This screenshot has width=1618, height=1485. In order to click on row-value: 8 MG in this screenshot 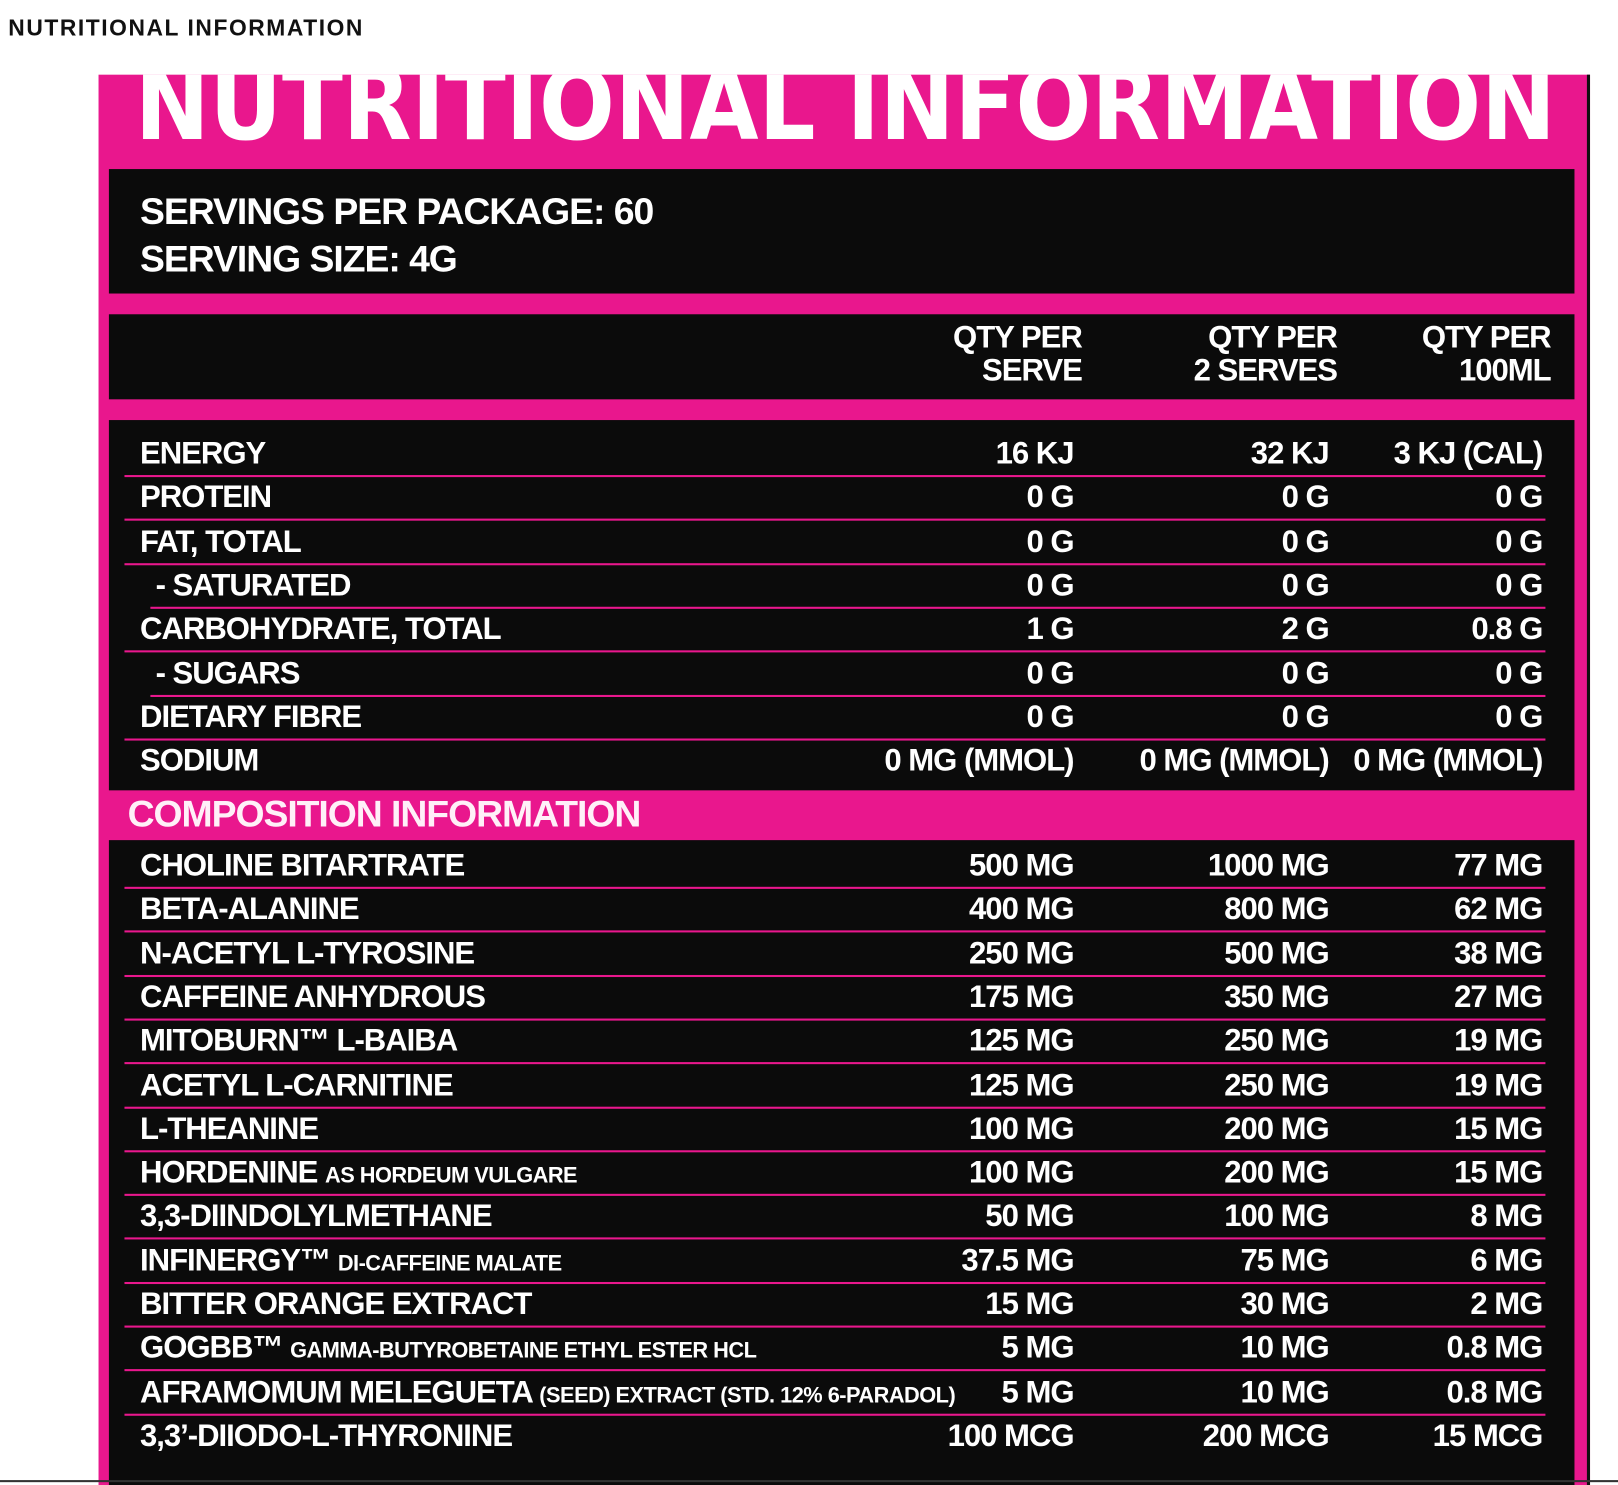, I will do `click(1506, 1216)`.